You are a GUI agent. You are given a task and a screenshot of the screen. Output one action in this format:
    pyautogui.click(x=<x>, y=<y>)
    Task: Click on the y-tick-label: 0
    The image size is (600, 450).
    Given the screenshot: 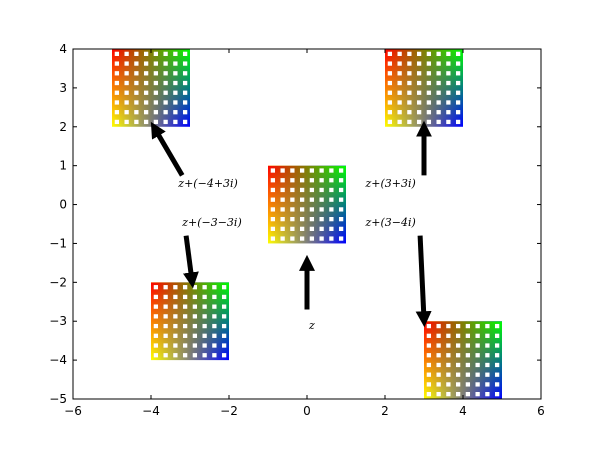 What is the action you would take?
    pyautogui.click(x=63, y=205)
    